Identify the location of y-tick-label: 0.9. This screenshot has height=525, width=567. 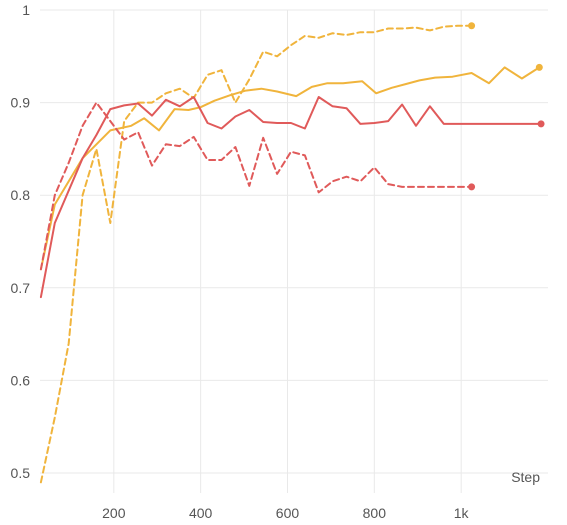
(21, 103).